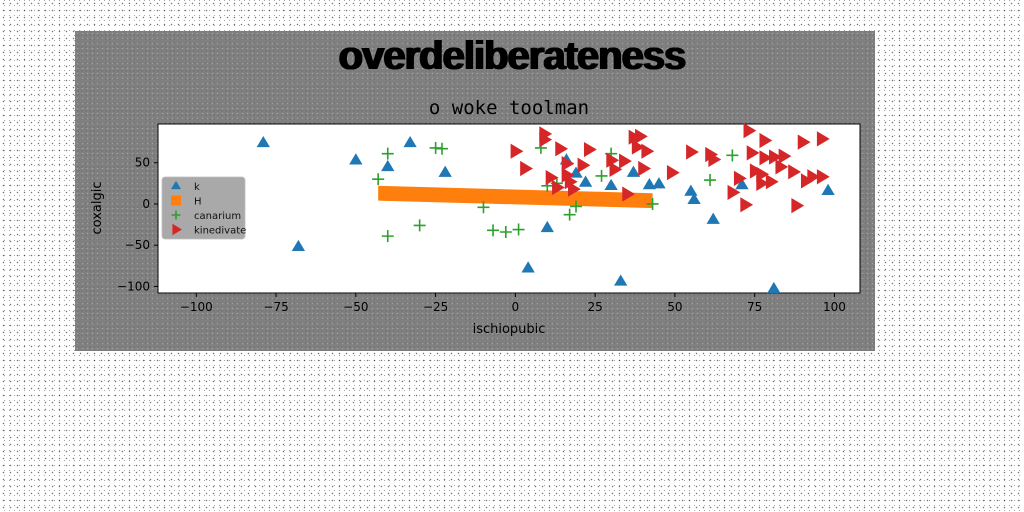  I want to click on x-tick-label: 75, so click(754, 307).